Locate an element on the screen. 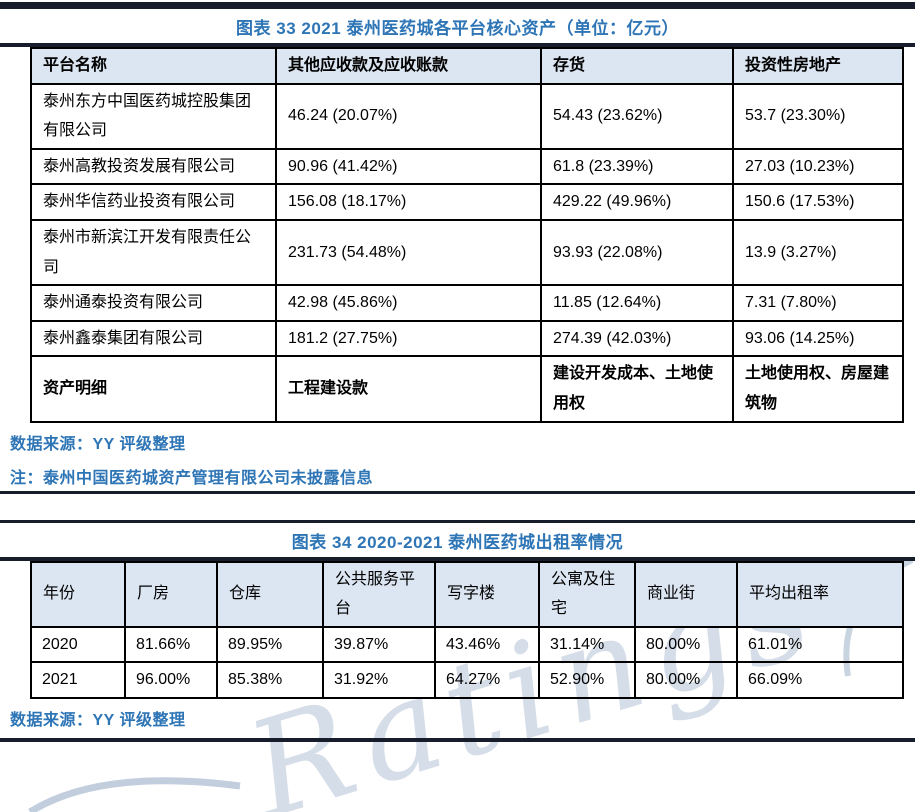 The height and width of the screenshot is (812, 915). cell-warehouse: 85.38% is located at coordinates (270, 680).